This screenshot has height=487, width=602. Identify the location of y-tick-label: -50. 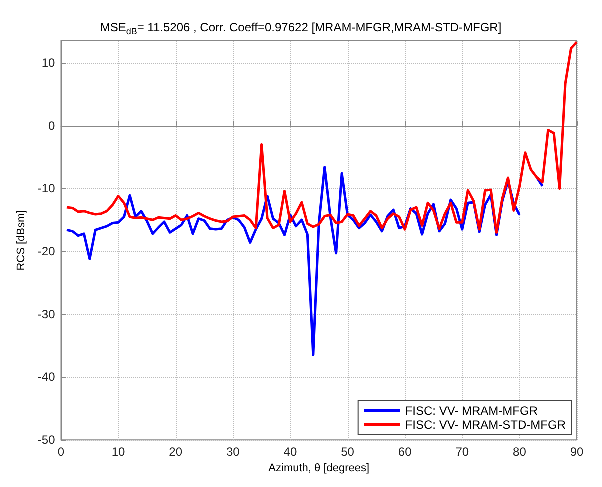
(47, 440).